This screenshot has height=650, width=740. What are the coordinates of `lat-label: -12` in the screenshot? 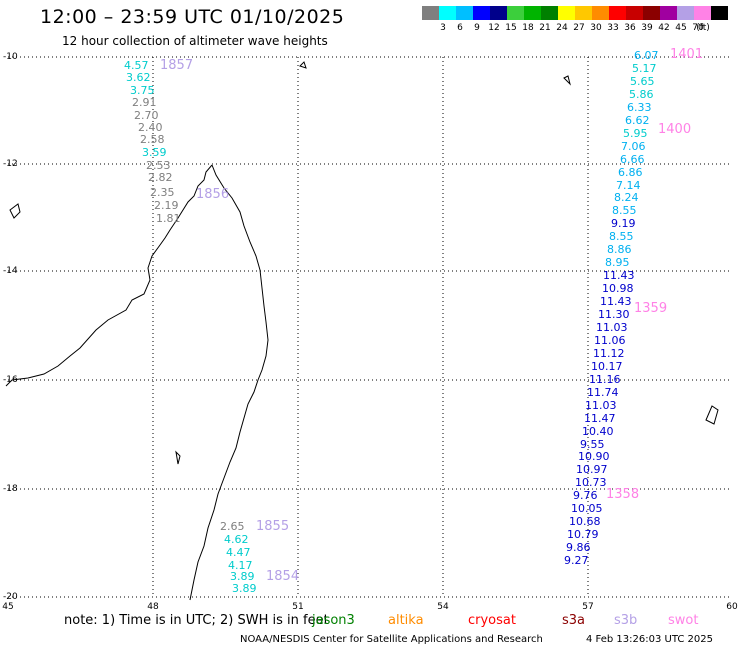 It's located at (10, 164).